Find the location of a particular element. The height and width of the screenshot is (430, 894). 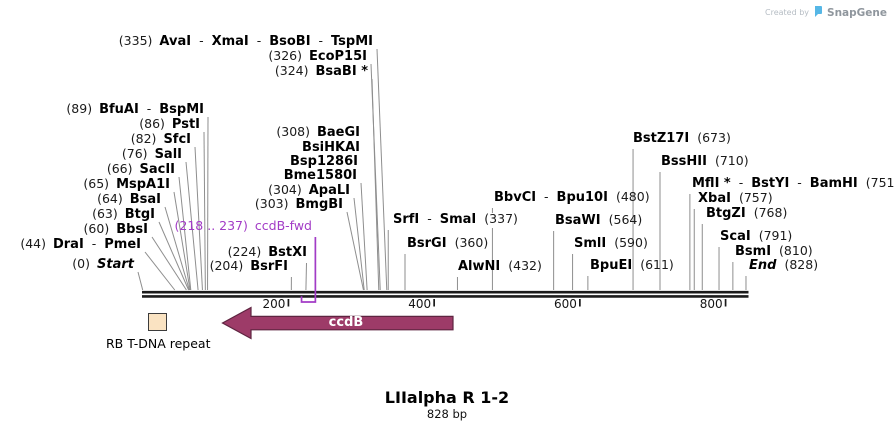

enzyme-name: Bsp1286I is located at coordinates (324, 161).